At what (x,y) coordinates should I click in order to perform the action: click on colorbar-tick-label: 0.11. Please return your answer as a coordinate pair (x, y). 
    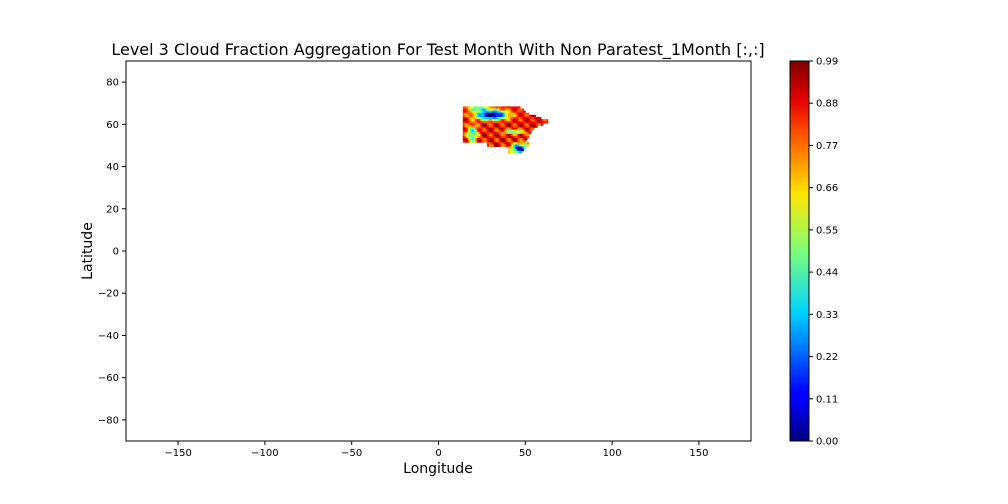
    Looking at the image, I should click on (827, 399).